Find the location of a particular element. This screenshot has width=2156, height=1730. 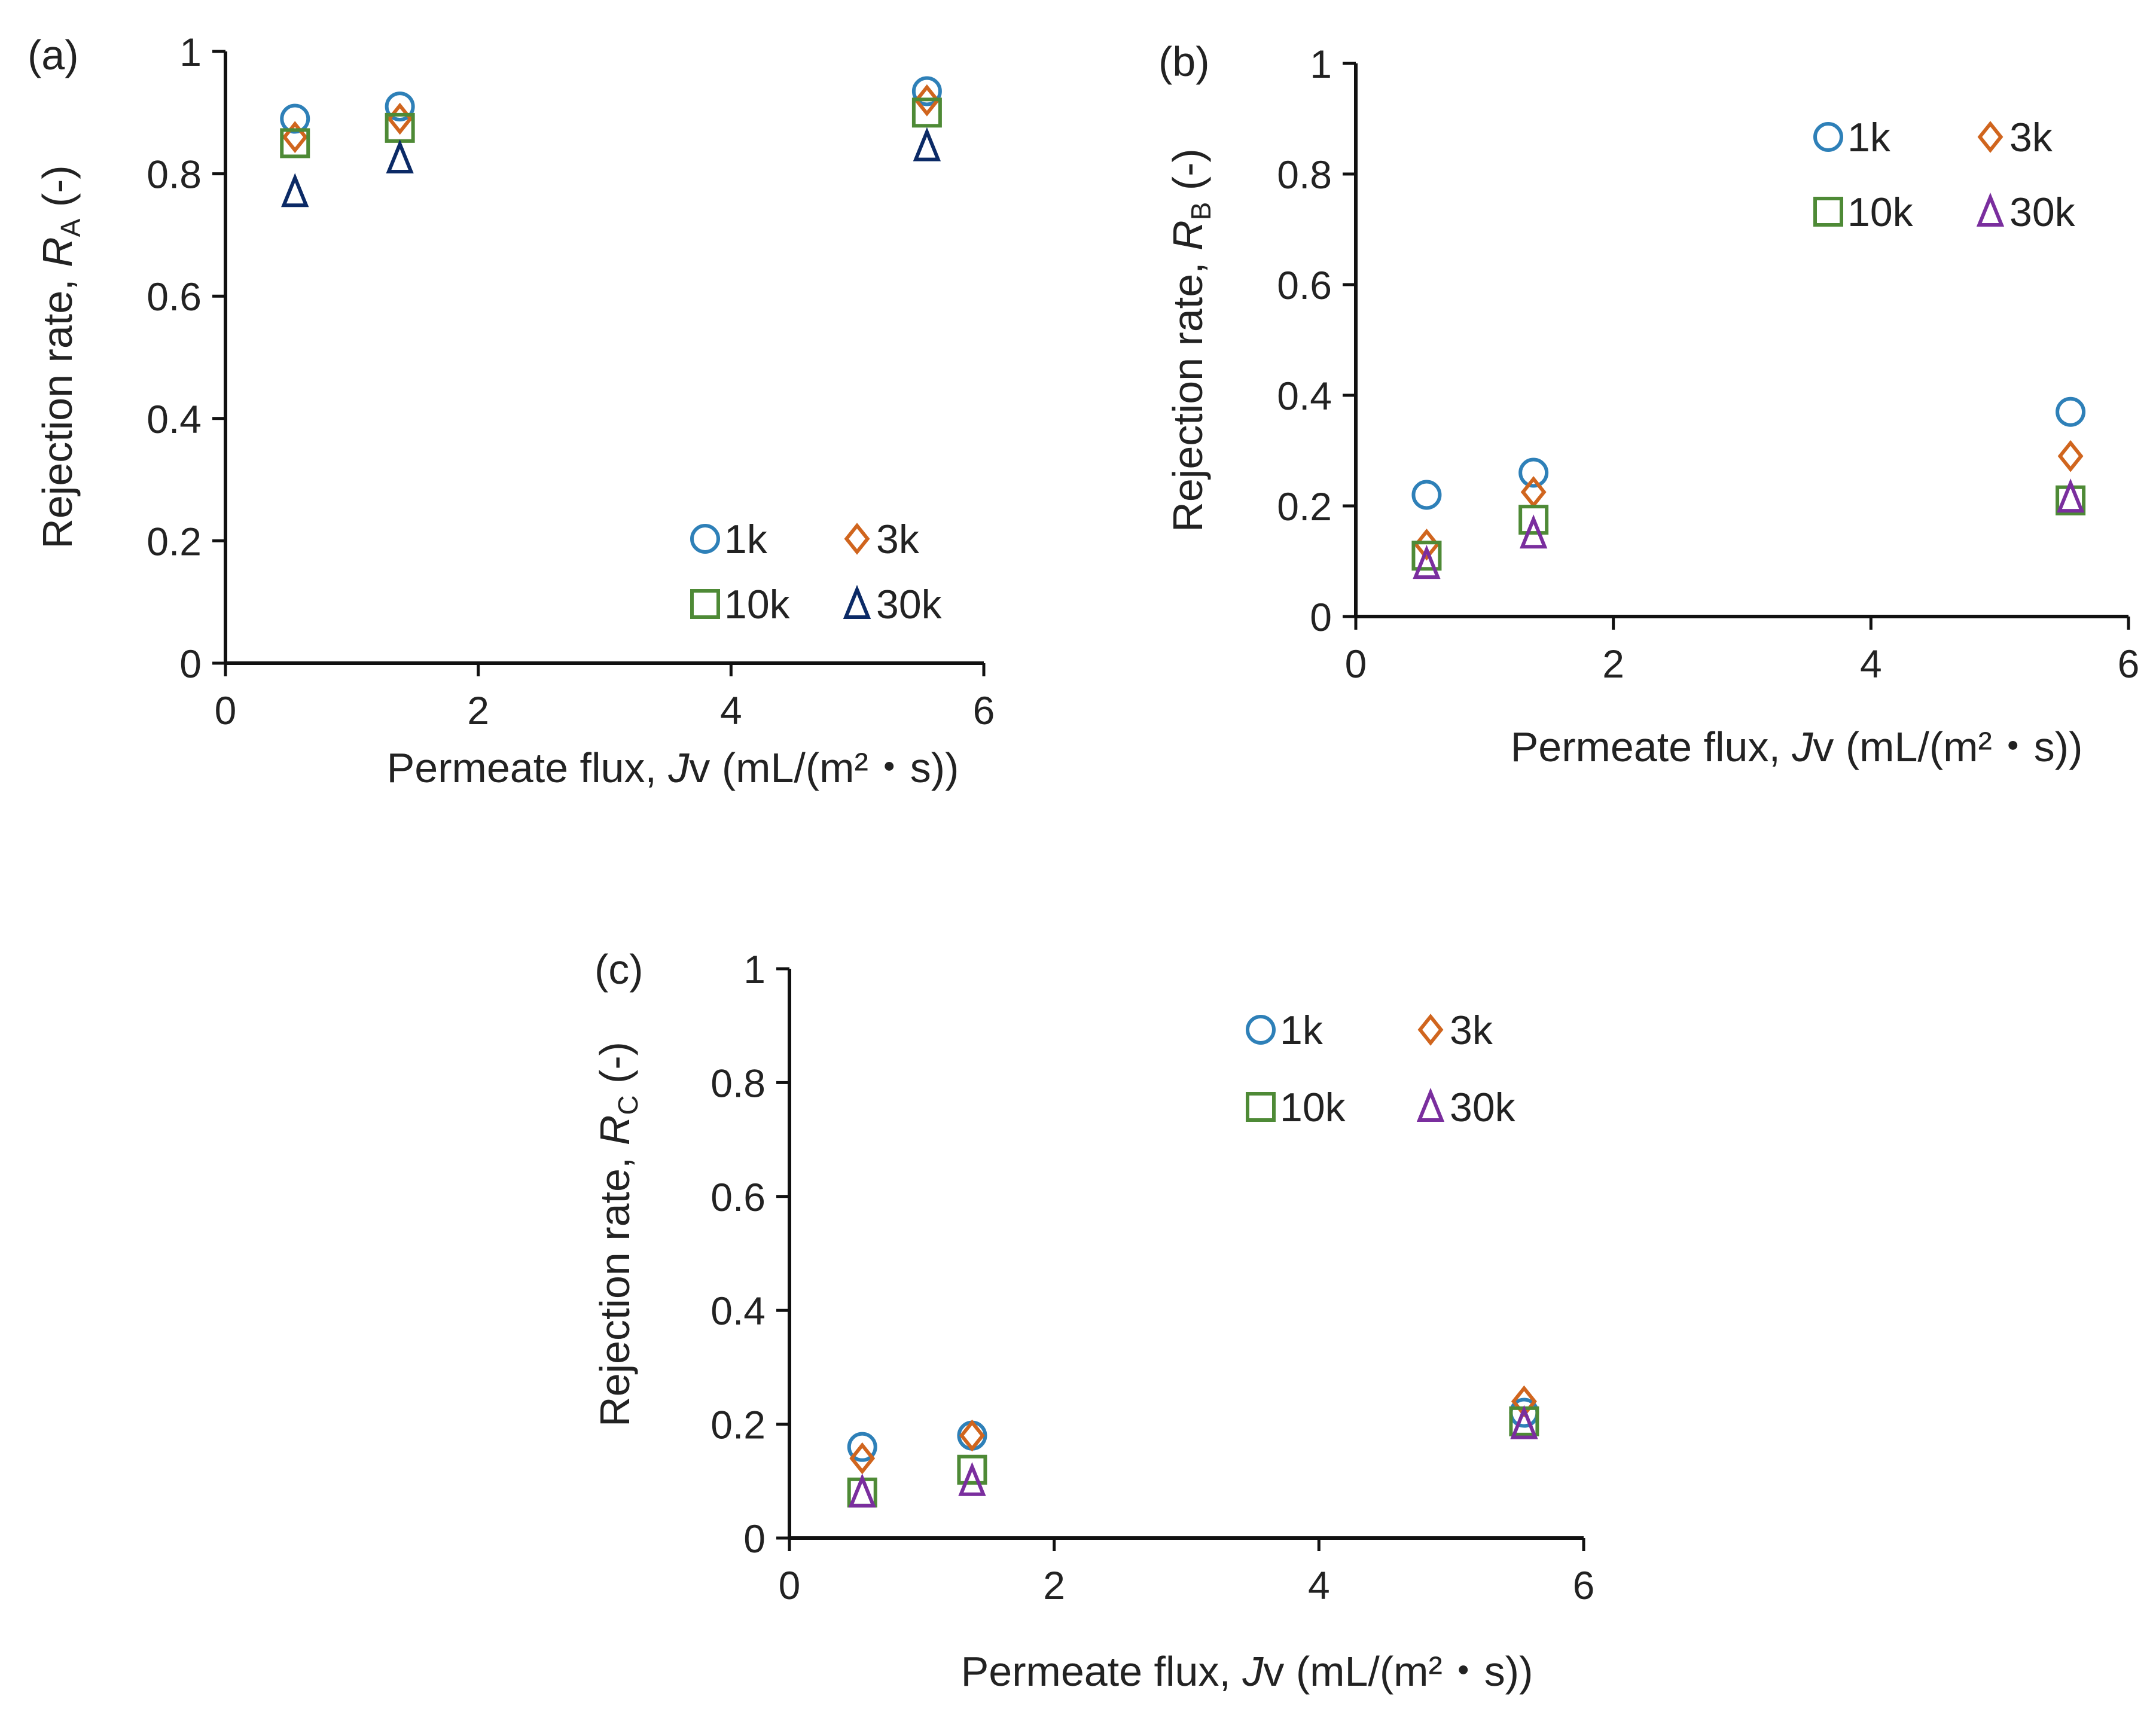

legend-circle-icon is located at coordinates (1261, 1030).